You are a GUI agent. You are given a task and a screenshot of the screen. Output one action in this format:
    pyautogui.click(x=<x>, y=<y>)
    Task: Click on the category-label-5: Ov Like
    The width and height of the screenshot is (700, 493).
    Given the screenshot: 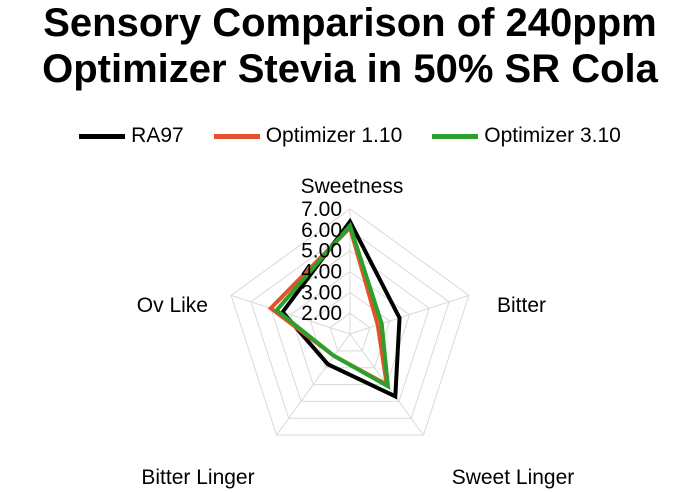 What is the action you would take?
    pyautogui.click(x=172, y=305)
    